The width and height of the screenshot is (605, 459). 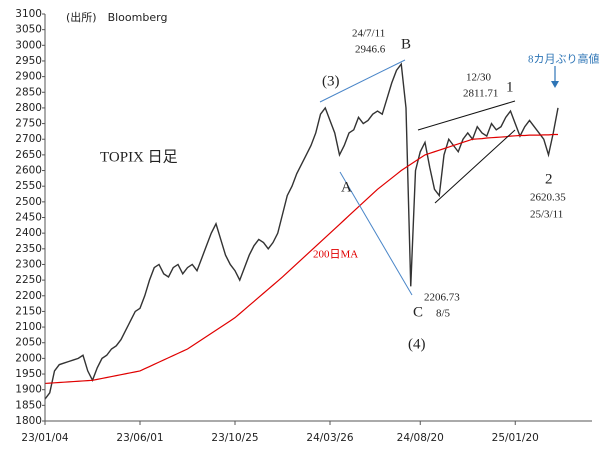 I want to click on arrow-head, so click(x=555, y=84).